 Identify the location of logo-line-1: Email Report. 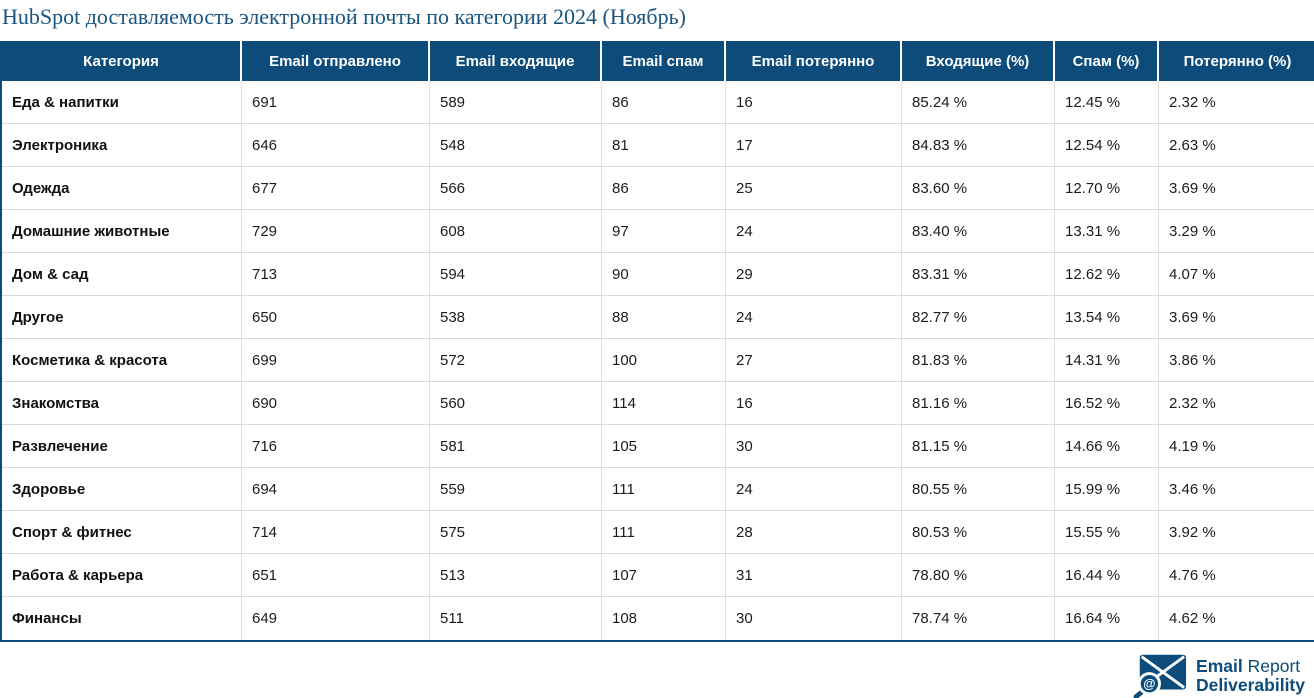
(1250, 666).